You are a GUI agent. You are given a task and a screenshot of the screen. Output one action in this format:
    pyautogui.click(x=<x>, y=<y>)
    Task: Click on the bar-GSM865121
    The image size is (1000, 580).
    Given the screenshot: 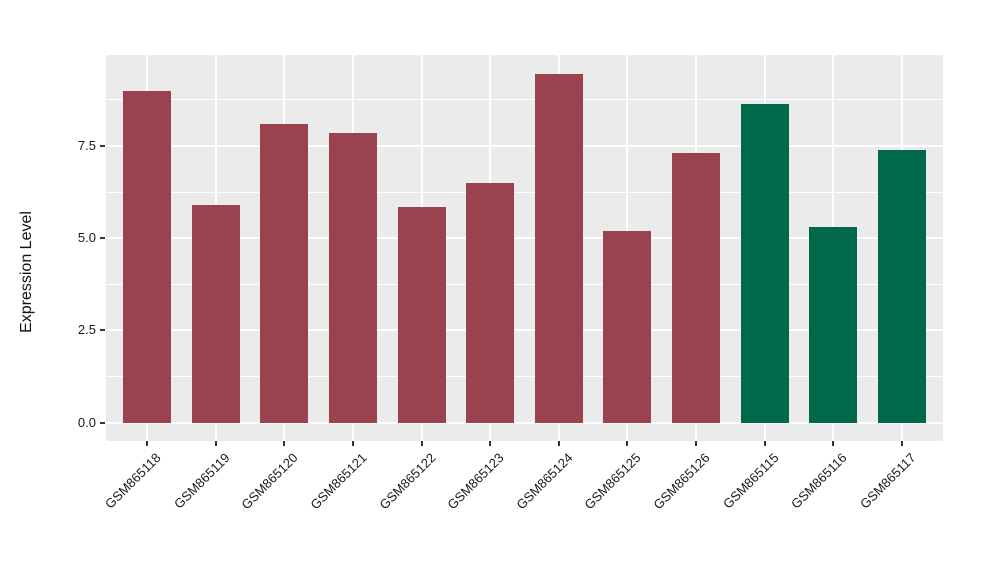 What is the action you would take?
    pyautogui.click(x=352, y=278)
    